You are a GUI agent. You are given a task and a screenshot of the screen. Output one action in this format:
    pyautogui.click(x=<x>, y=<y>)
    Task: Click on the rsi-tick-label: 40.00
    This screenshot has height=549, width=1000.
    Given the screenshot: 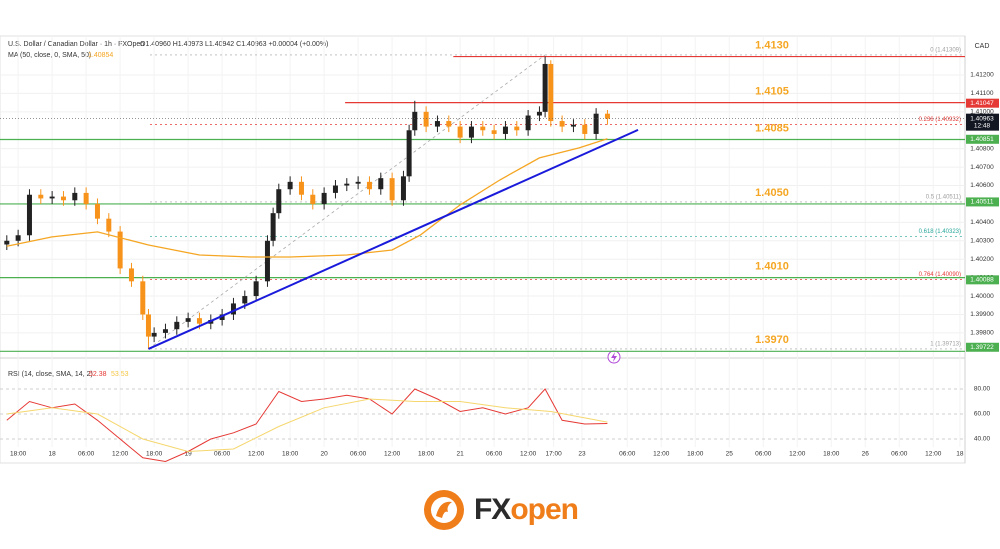 What is the action you would take?
    pyautogui.click(x=982, y=439)
    